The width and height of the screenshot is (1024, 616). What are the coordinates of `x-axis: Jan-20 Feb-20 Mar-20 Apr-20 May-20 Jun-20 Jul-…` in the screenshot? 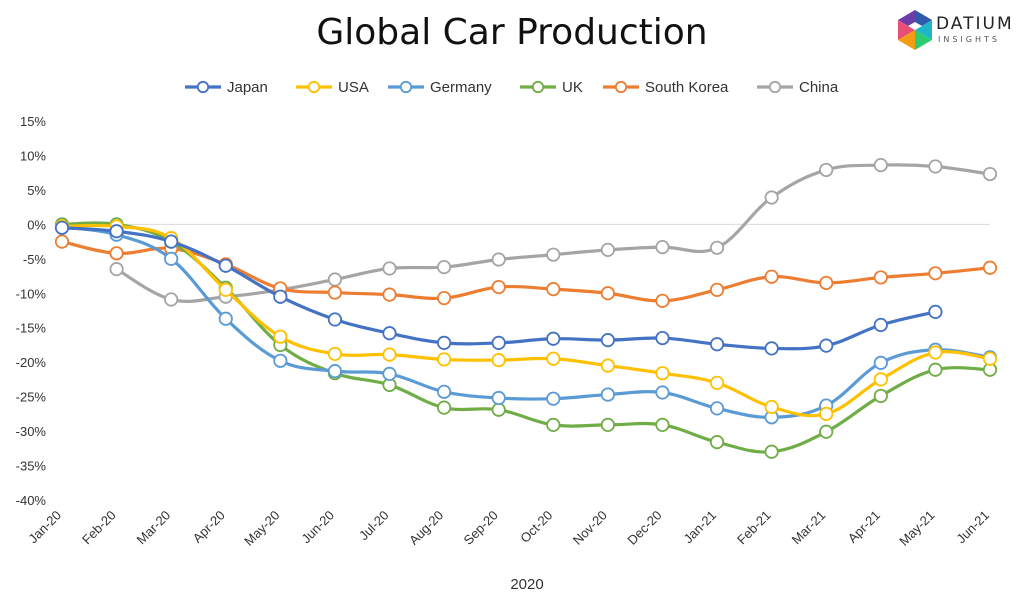 It's located at (508, 528).